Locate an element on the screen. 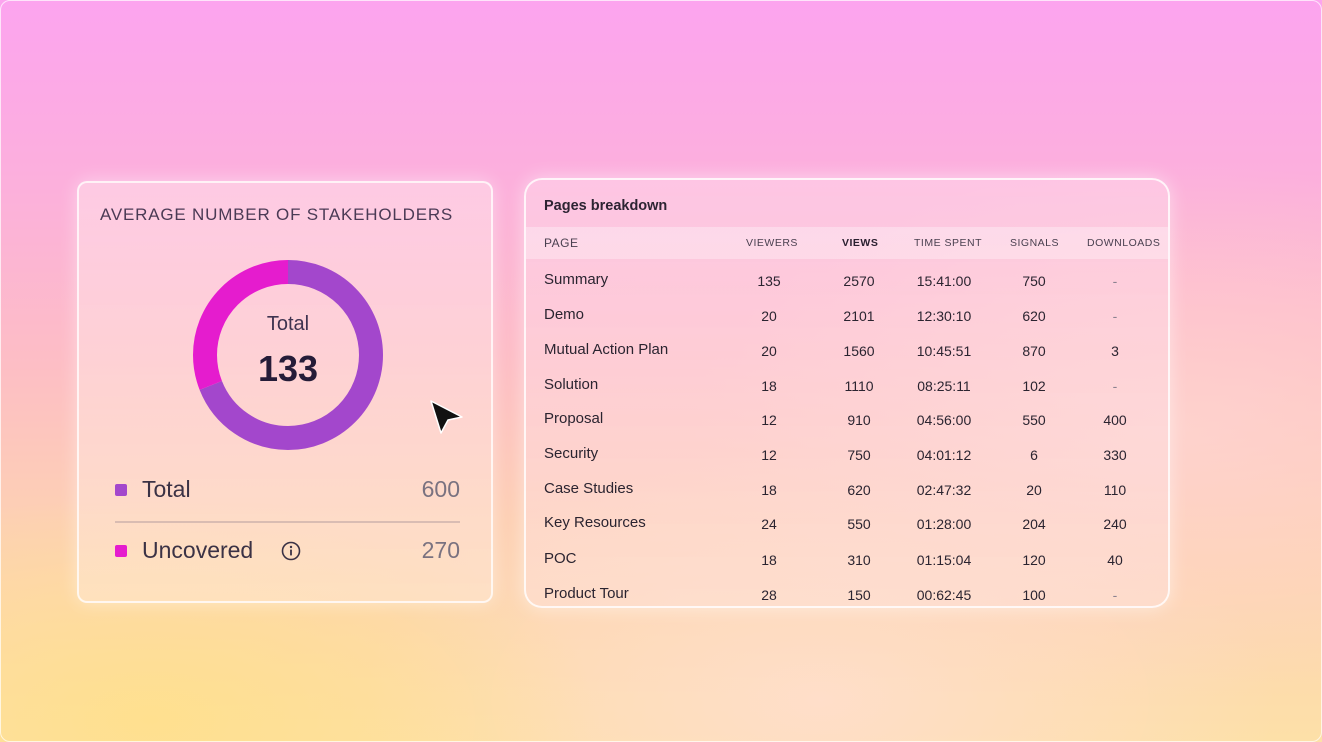 The image size is (1322, 742). cell-views: 2101 is located at coordinates (859, 316).